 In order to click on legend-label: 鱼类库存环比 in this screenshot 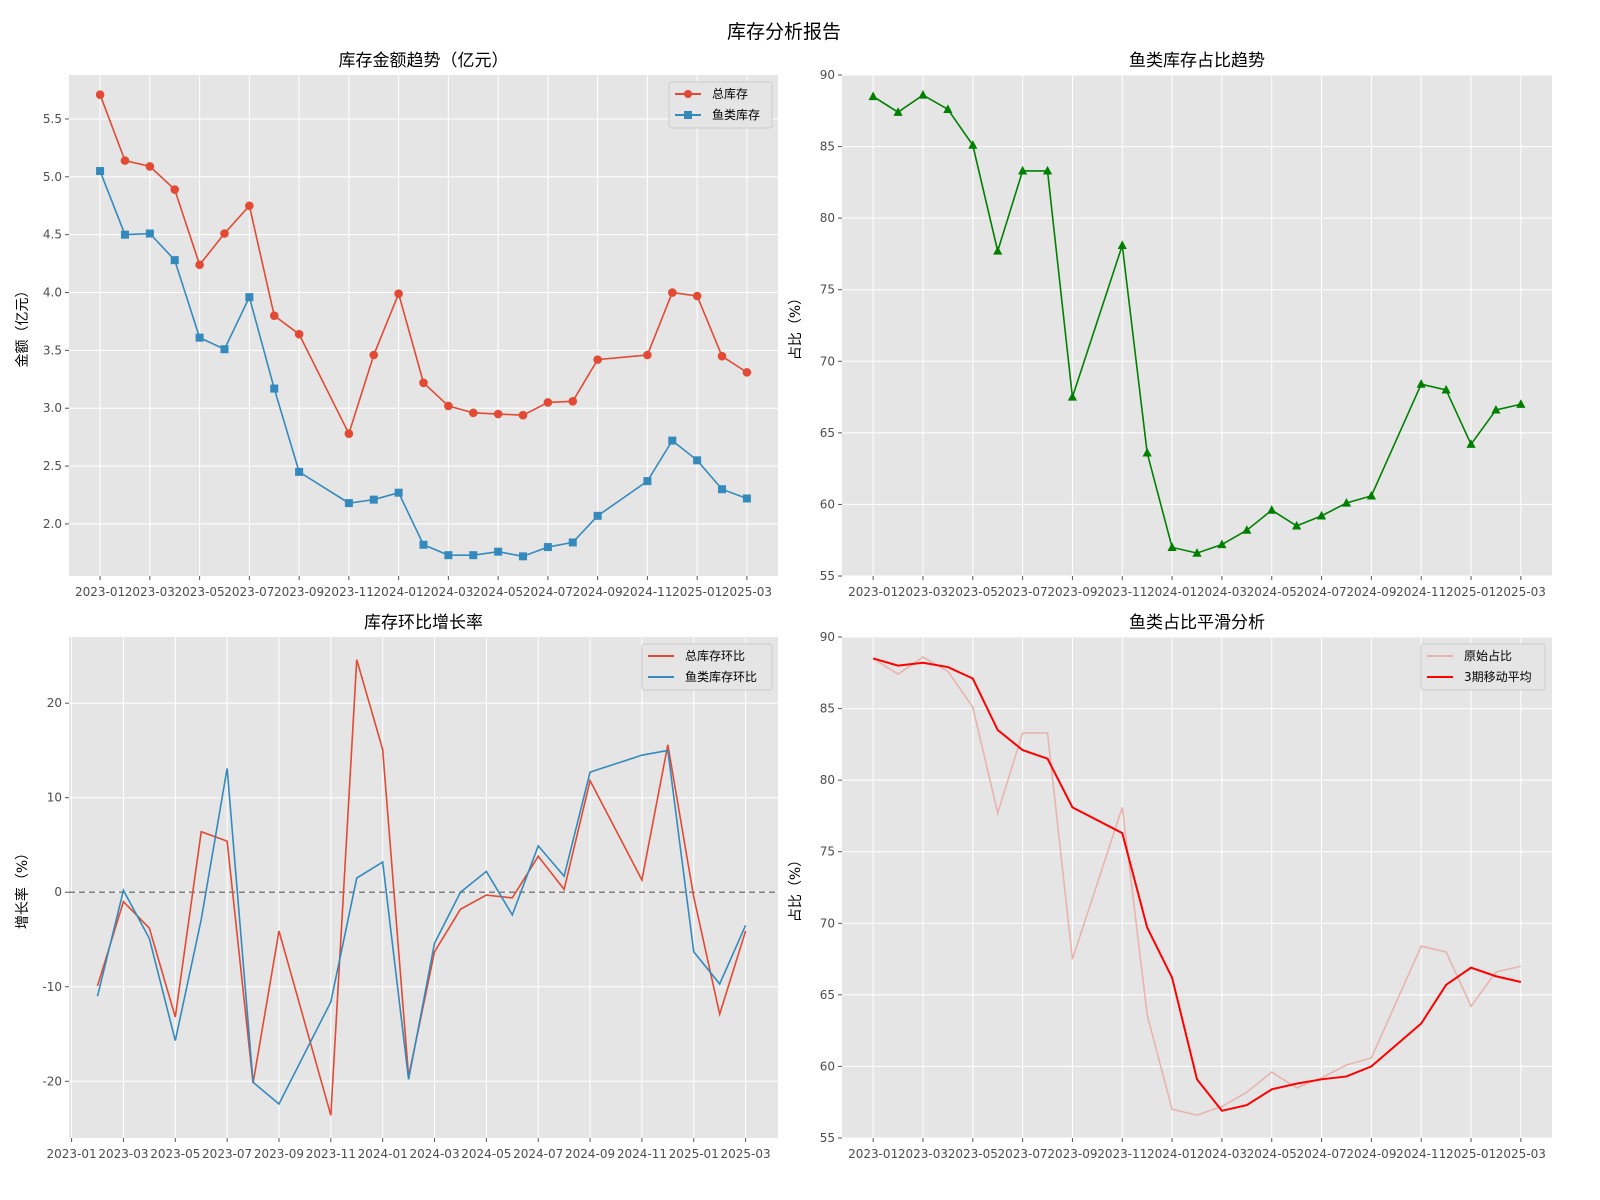, I will do `click(721, 676)`.